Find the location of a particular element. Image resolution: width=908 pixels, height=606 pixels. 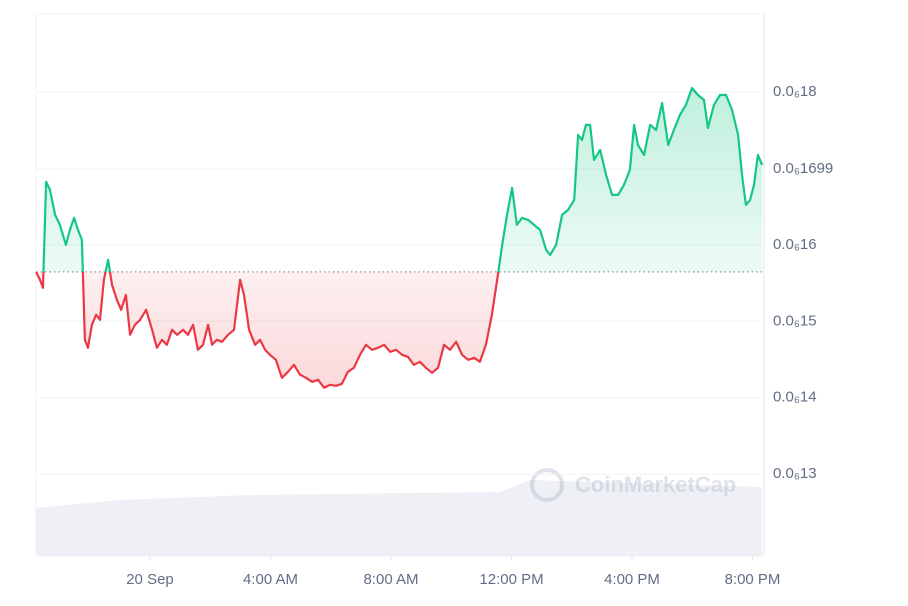

x-tick-label: 20 Sep is located at coordinates (150, 579).